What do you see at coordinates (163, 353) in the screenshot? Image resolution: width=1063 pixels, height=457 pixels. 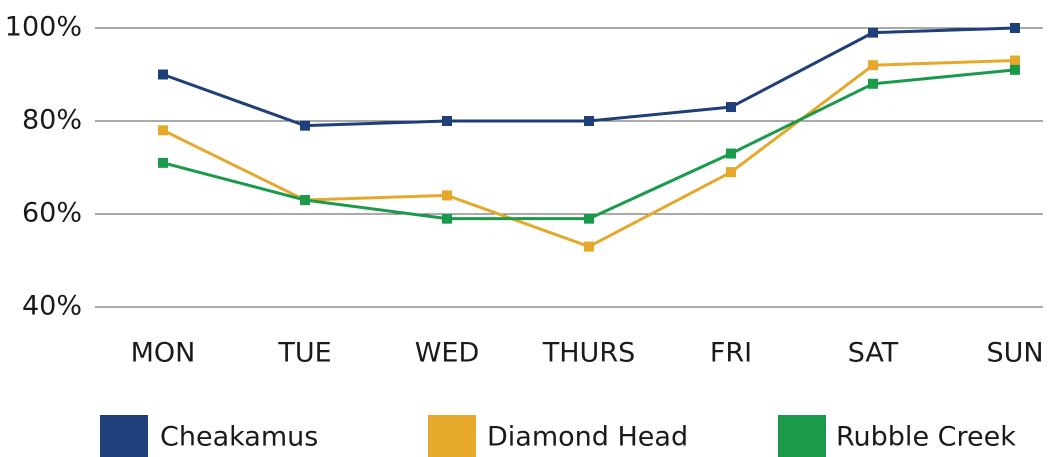 I see `x-tick-label: MON` at bounding box center [163, 353].